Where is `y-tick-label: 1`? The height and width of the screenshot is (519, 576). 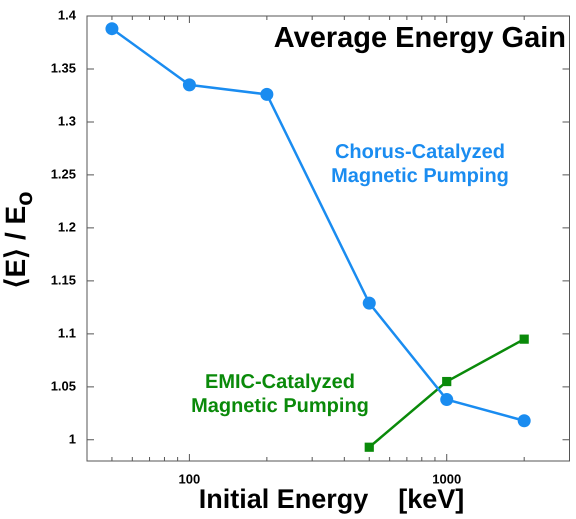
y-tick-label: 1 is located at coordinates (72, 438).